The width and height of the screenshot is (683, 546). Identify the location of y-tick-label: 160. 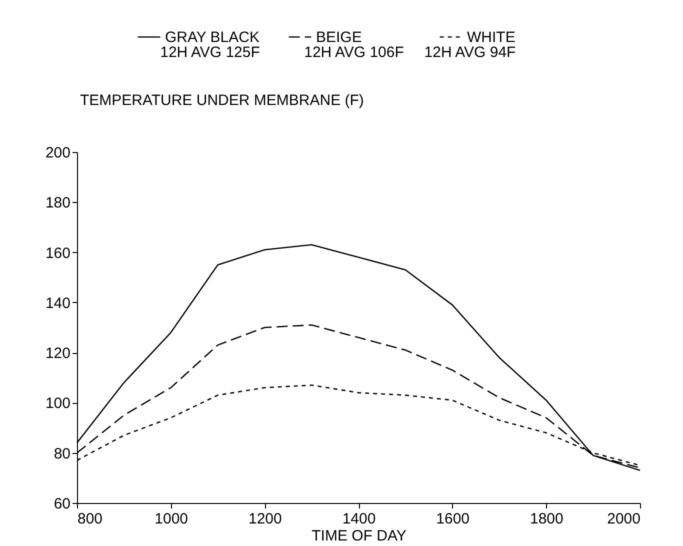
(57, 253).